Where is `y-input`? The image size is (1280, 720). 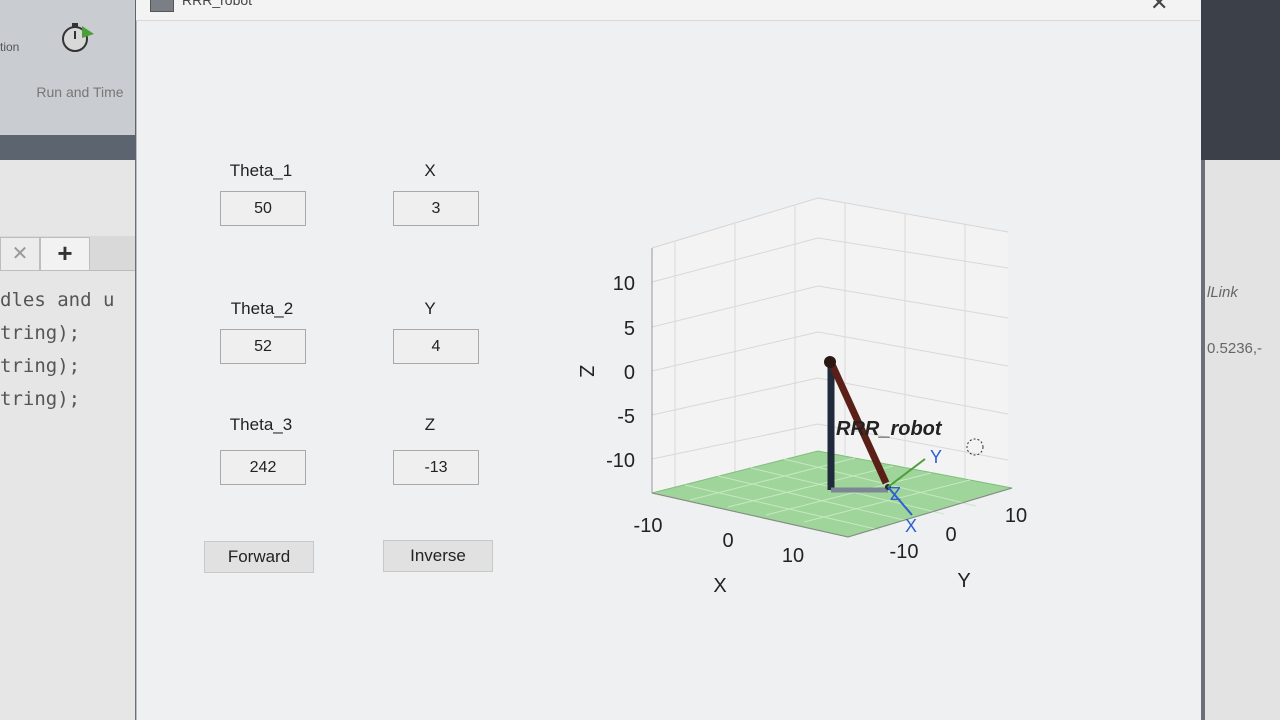
y-input is located at coordinates (436, 346).